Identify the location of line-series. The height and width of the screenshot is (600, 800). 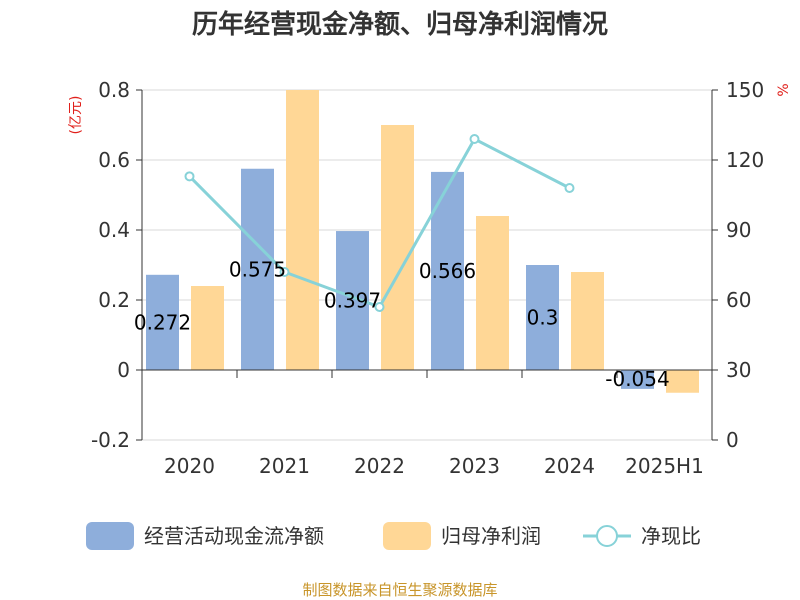
(379, 223).